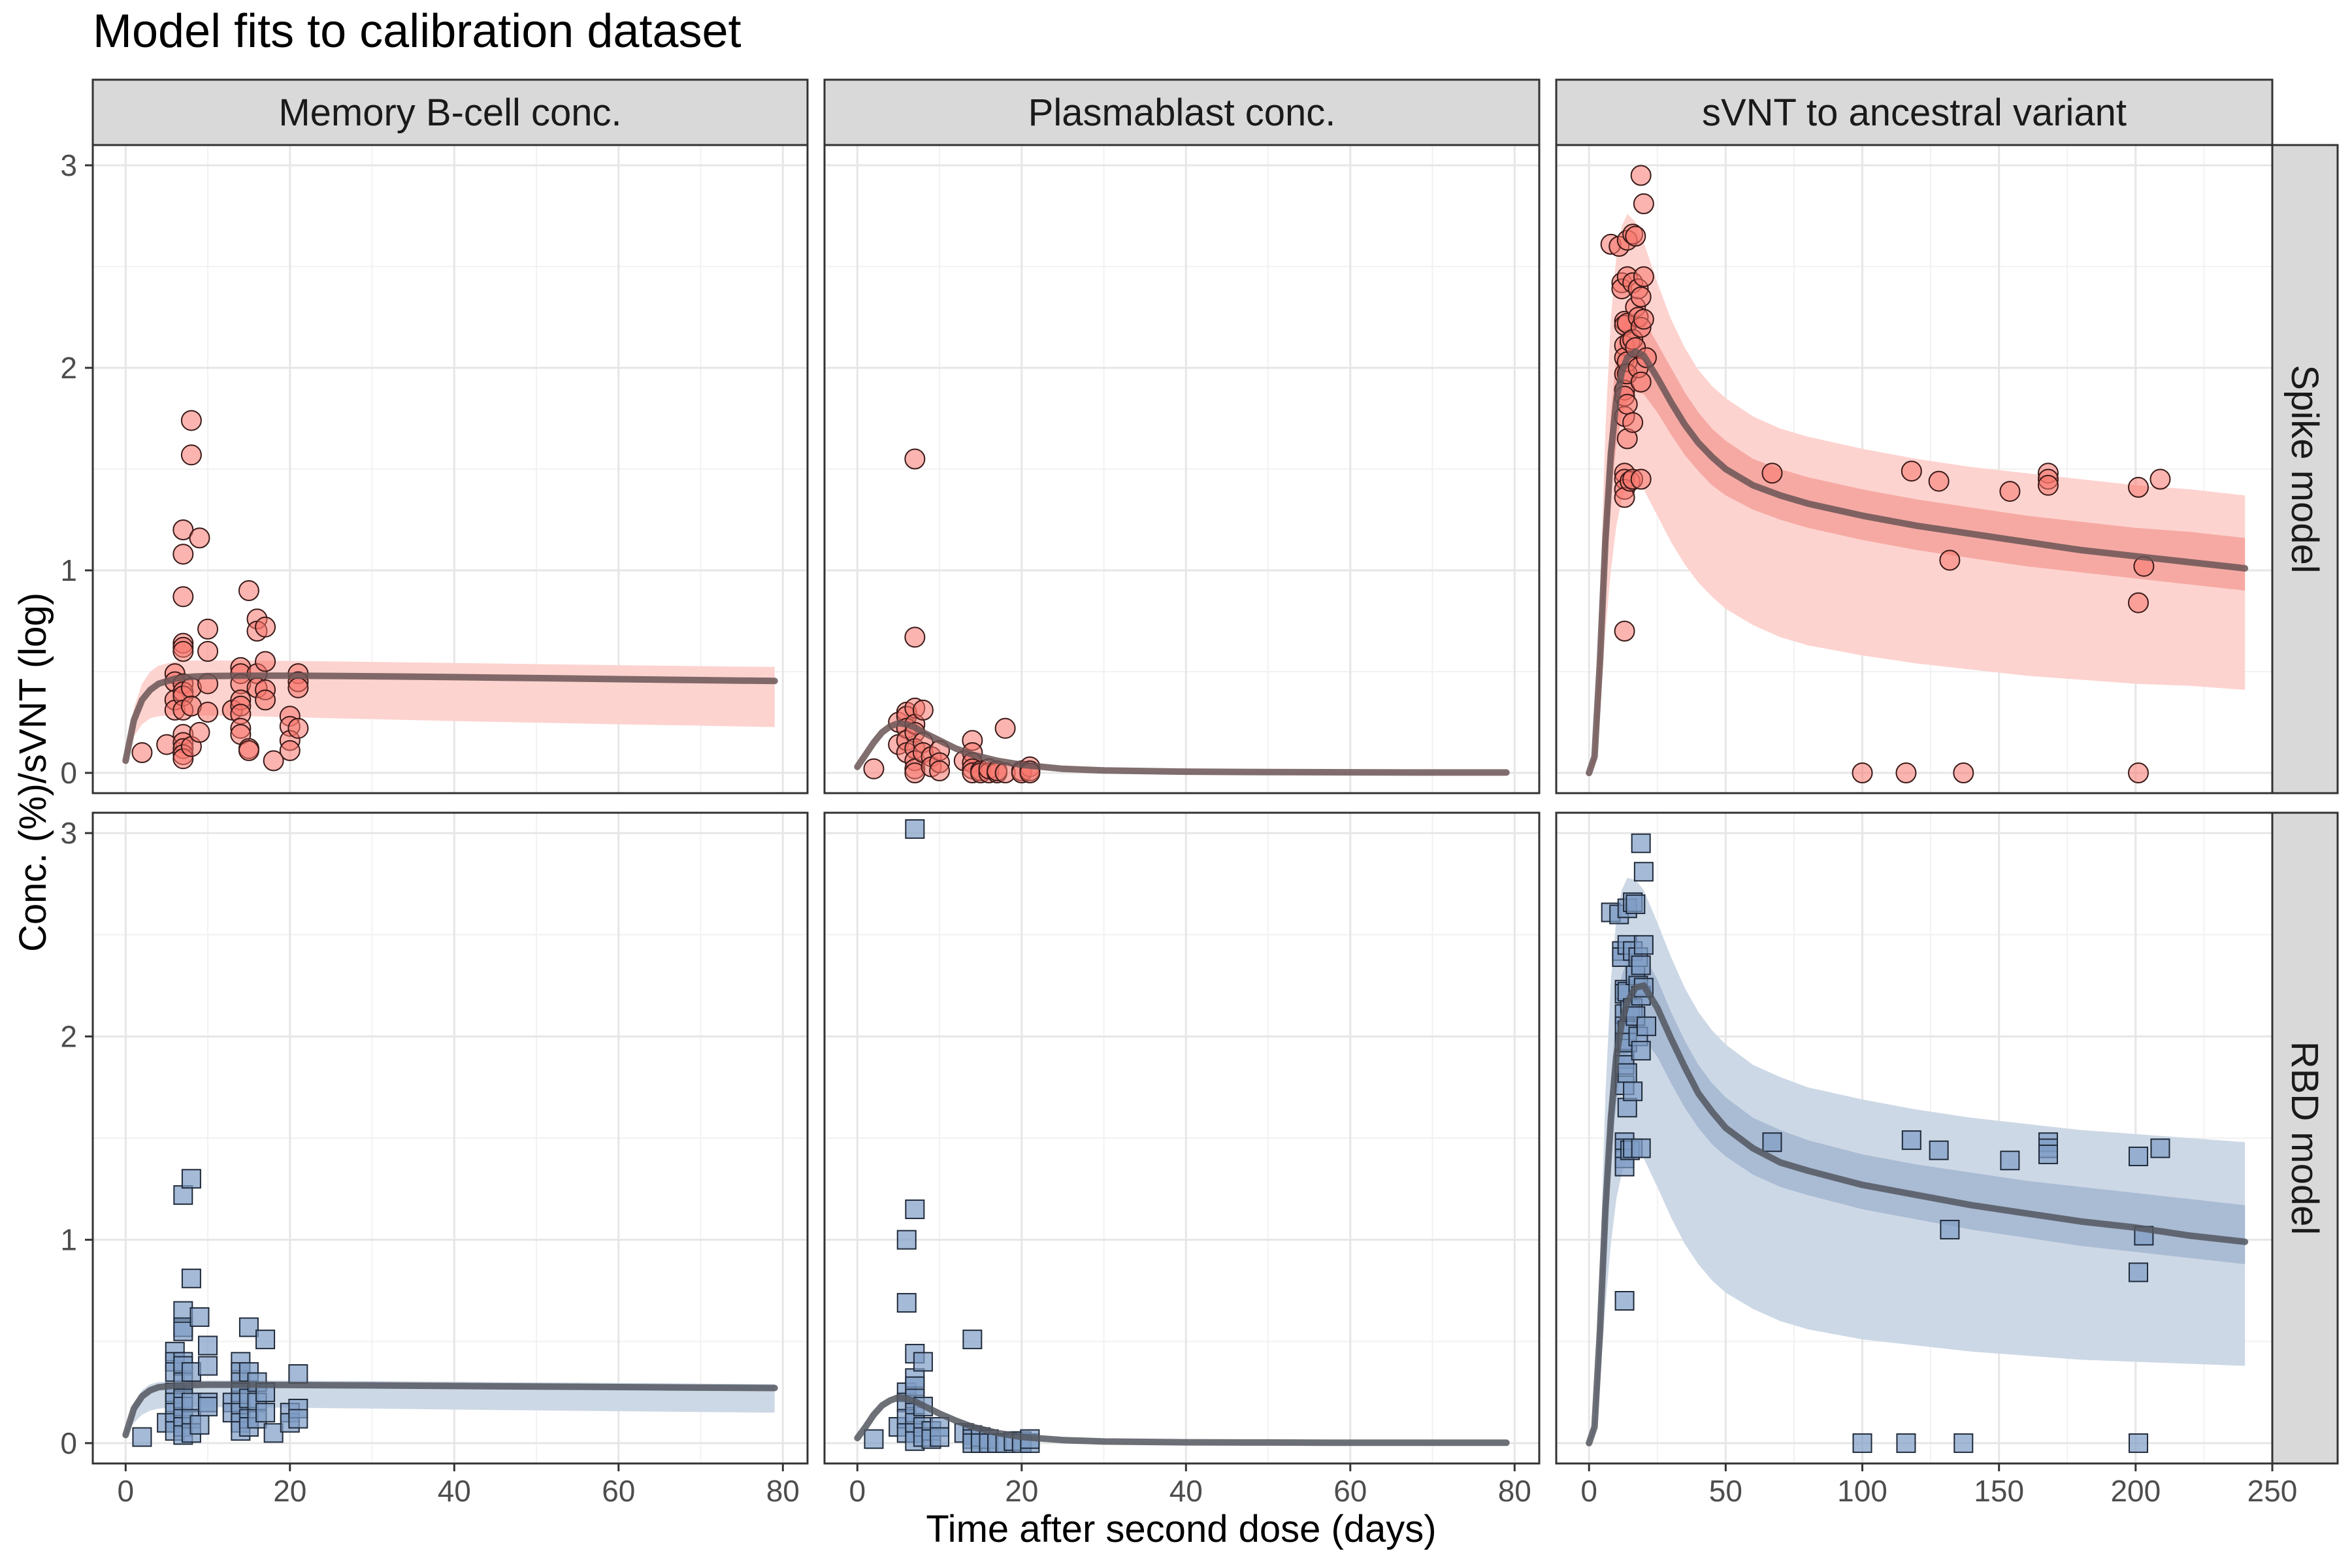 The image size is (2352, 1568). I want to click on x-tick-label: 50, so click(1725, 1491).